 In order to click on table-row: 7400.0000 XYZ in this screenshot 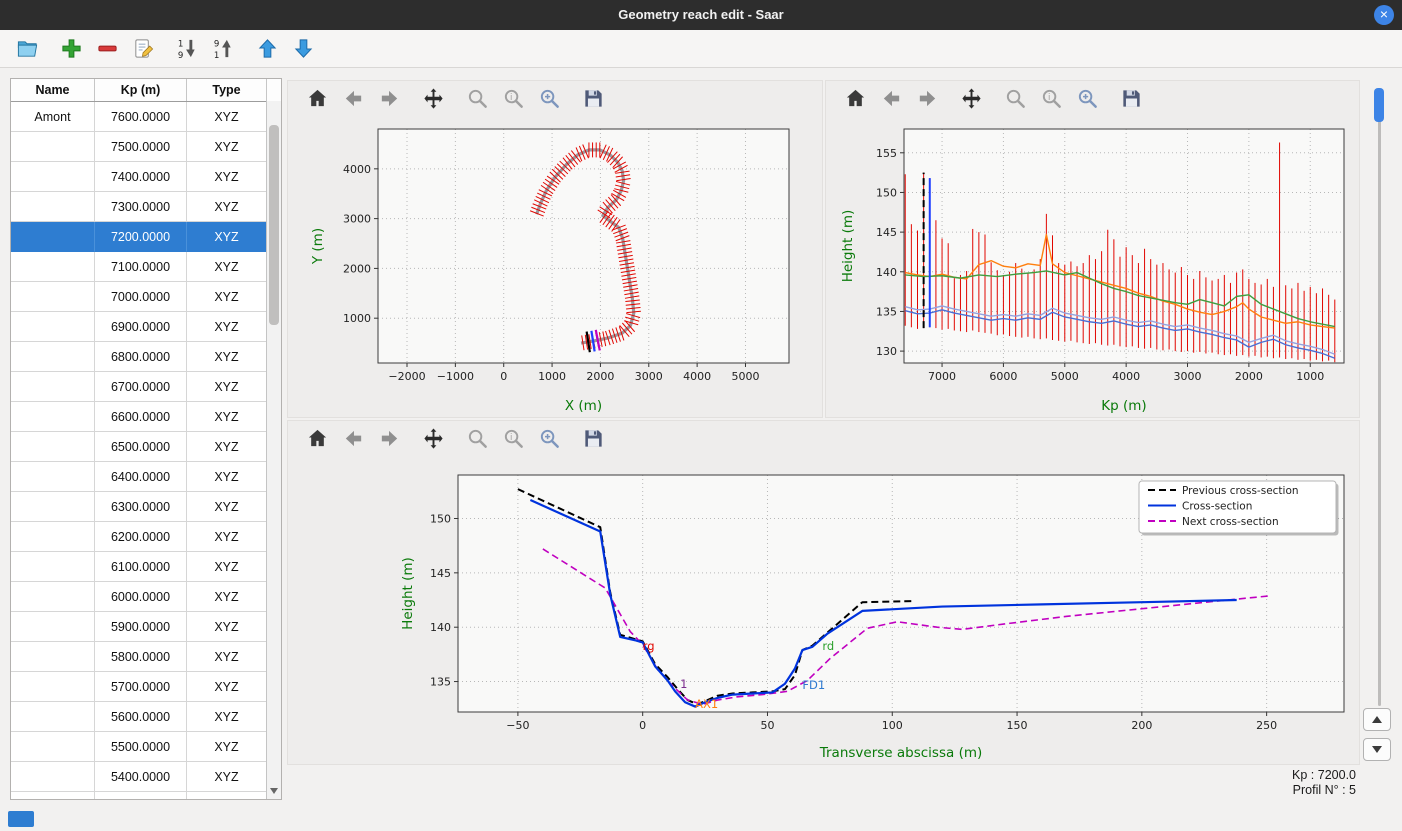, I will do `click(146, 177)`.